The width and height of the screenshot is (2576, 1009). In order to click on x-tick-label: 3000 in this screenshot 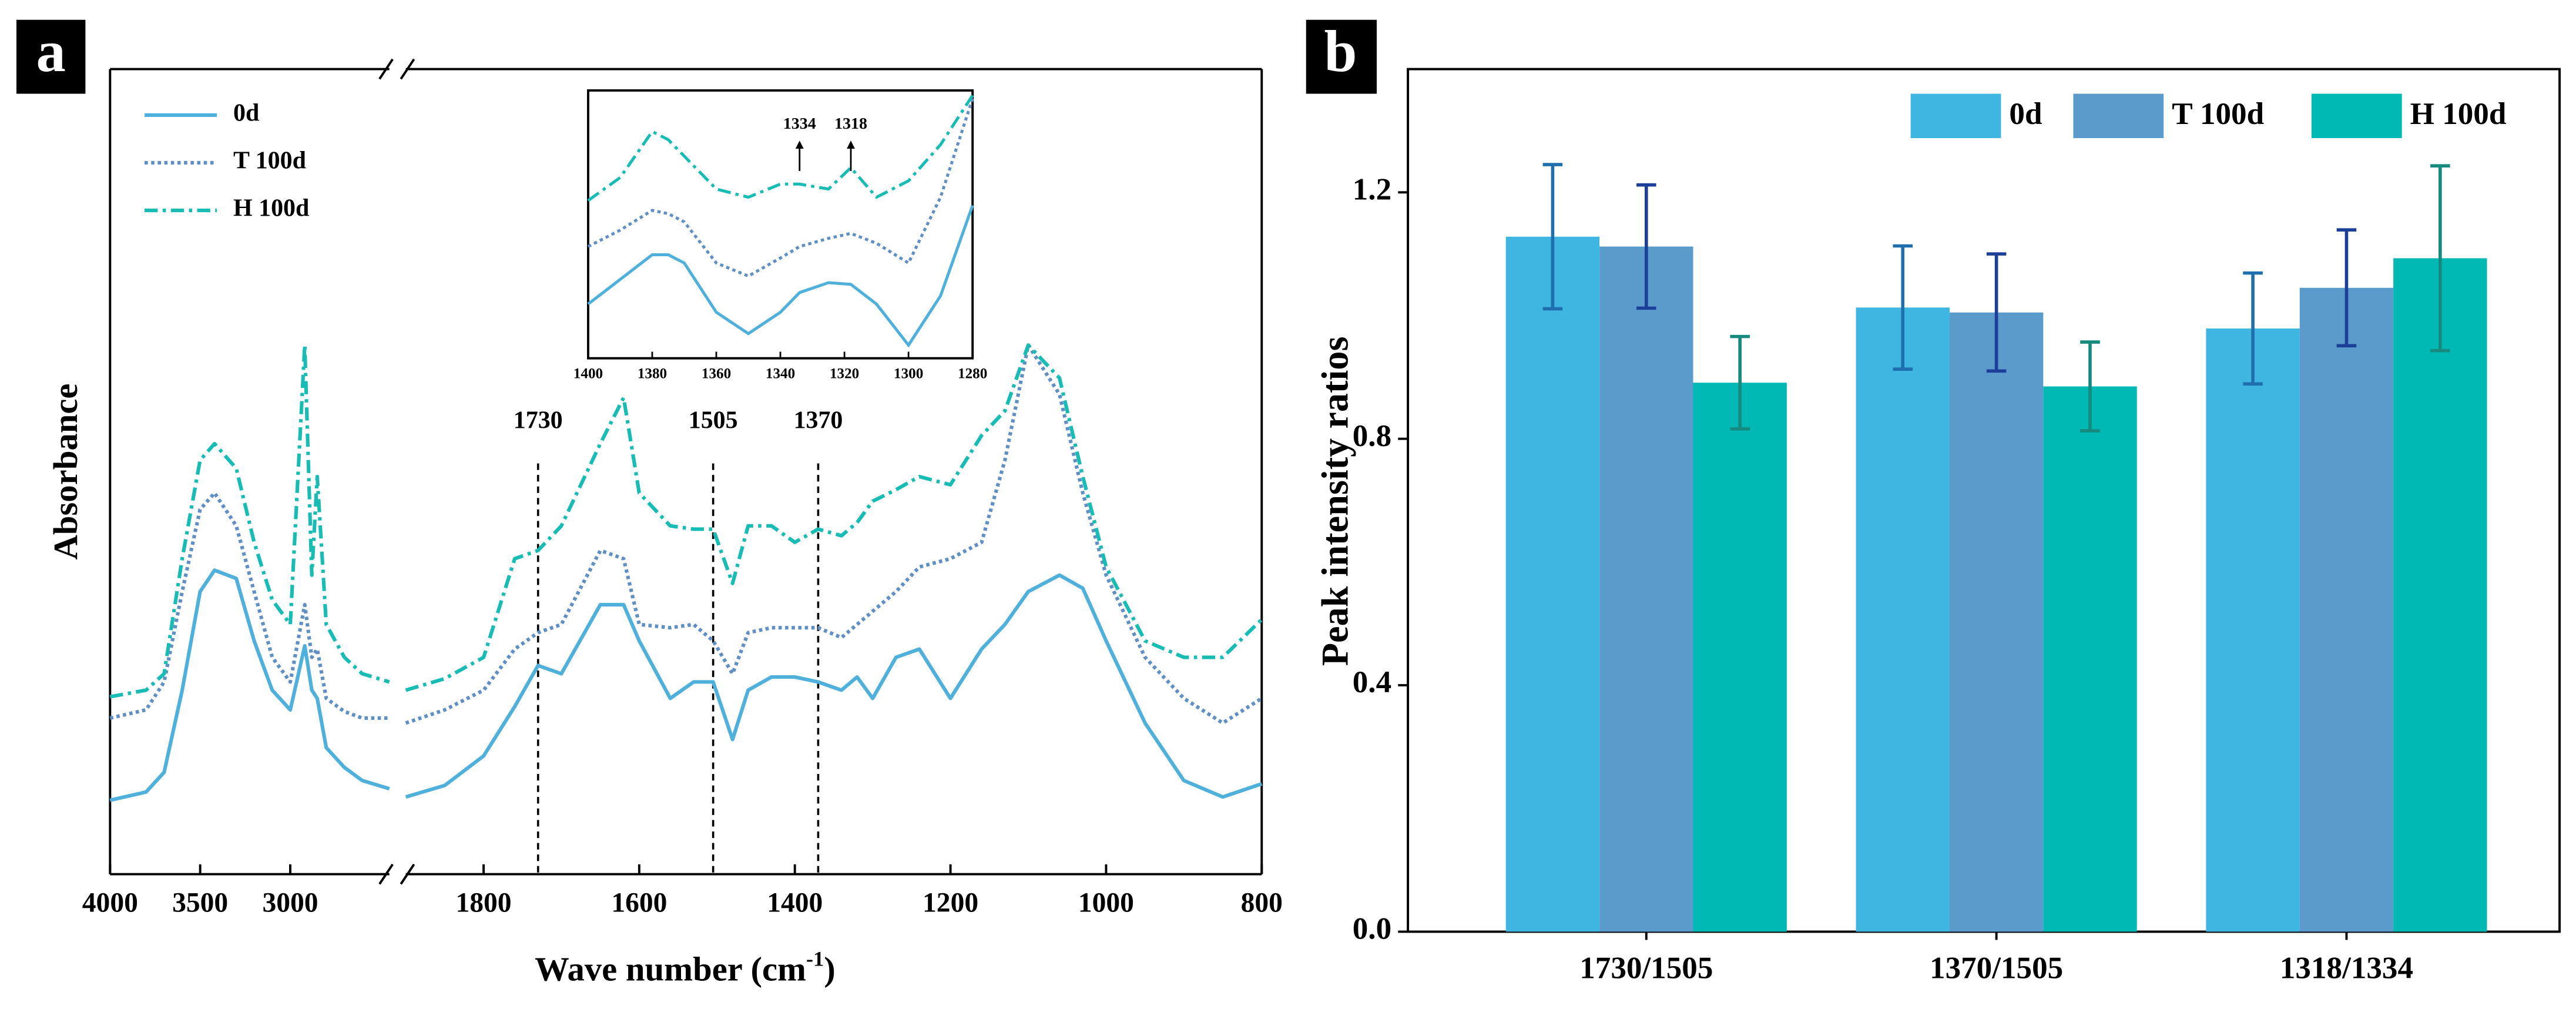, I will do `click(290, 903)`.